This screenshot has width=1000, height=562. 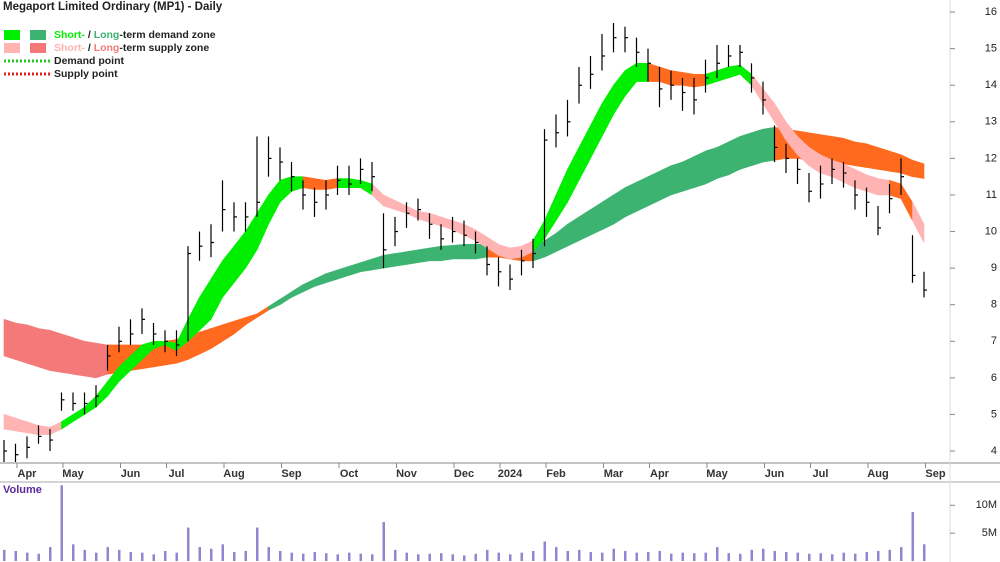 What do you see at coordinates (349, 474) in the screenshot?
I see `x-tick-label: Oct` at bounding box center [349, 474].